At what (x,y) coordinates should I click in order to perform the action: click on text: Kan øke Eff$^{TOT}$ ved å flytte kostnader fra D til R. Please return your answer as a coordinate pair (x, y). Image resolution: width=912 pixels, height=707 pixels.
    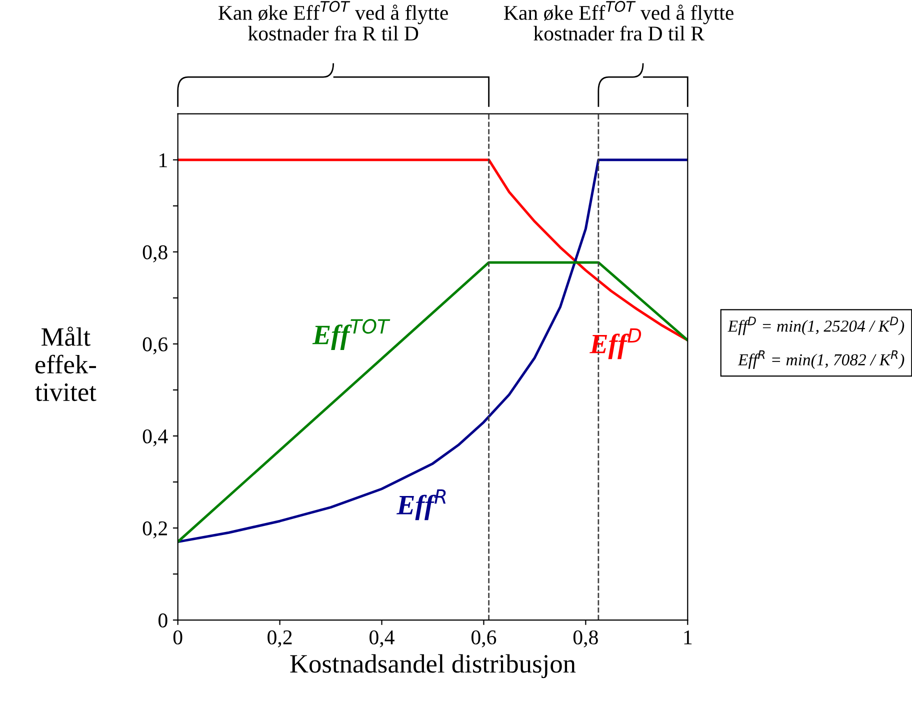
    Looking at the image, I should click on (619, 20).